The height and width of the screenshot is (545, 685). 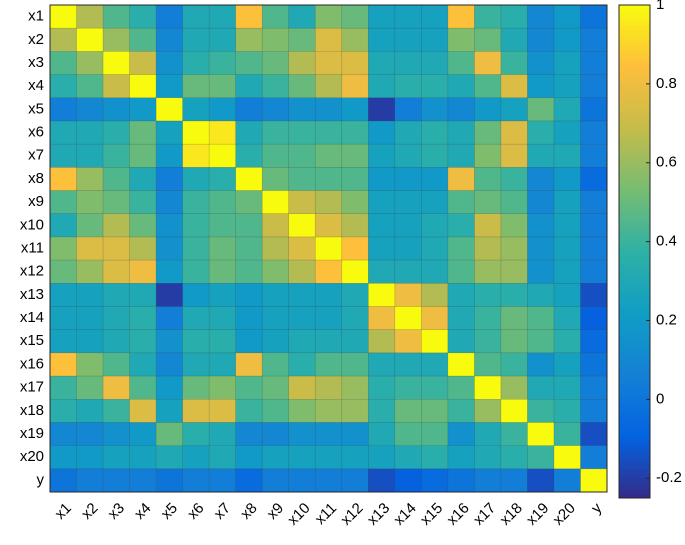 I want to click on x-tick-label: x4, so click(x=142, y=511).